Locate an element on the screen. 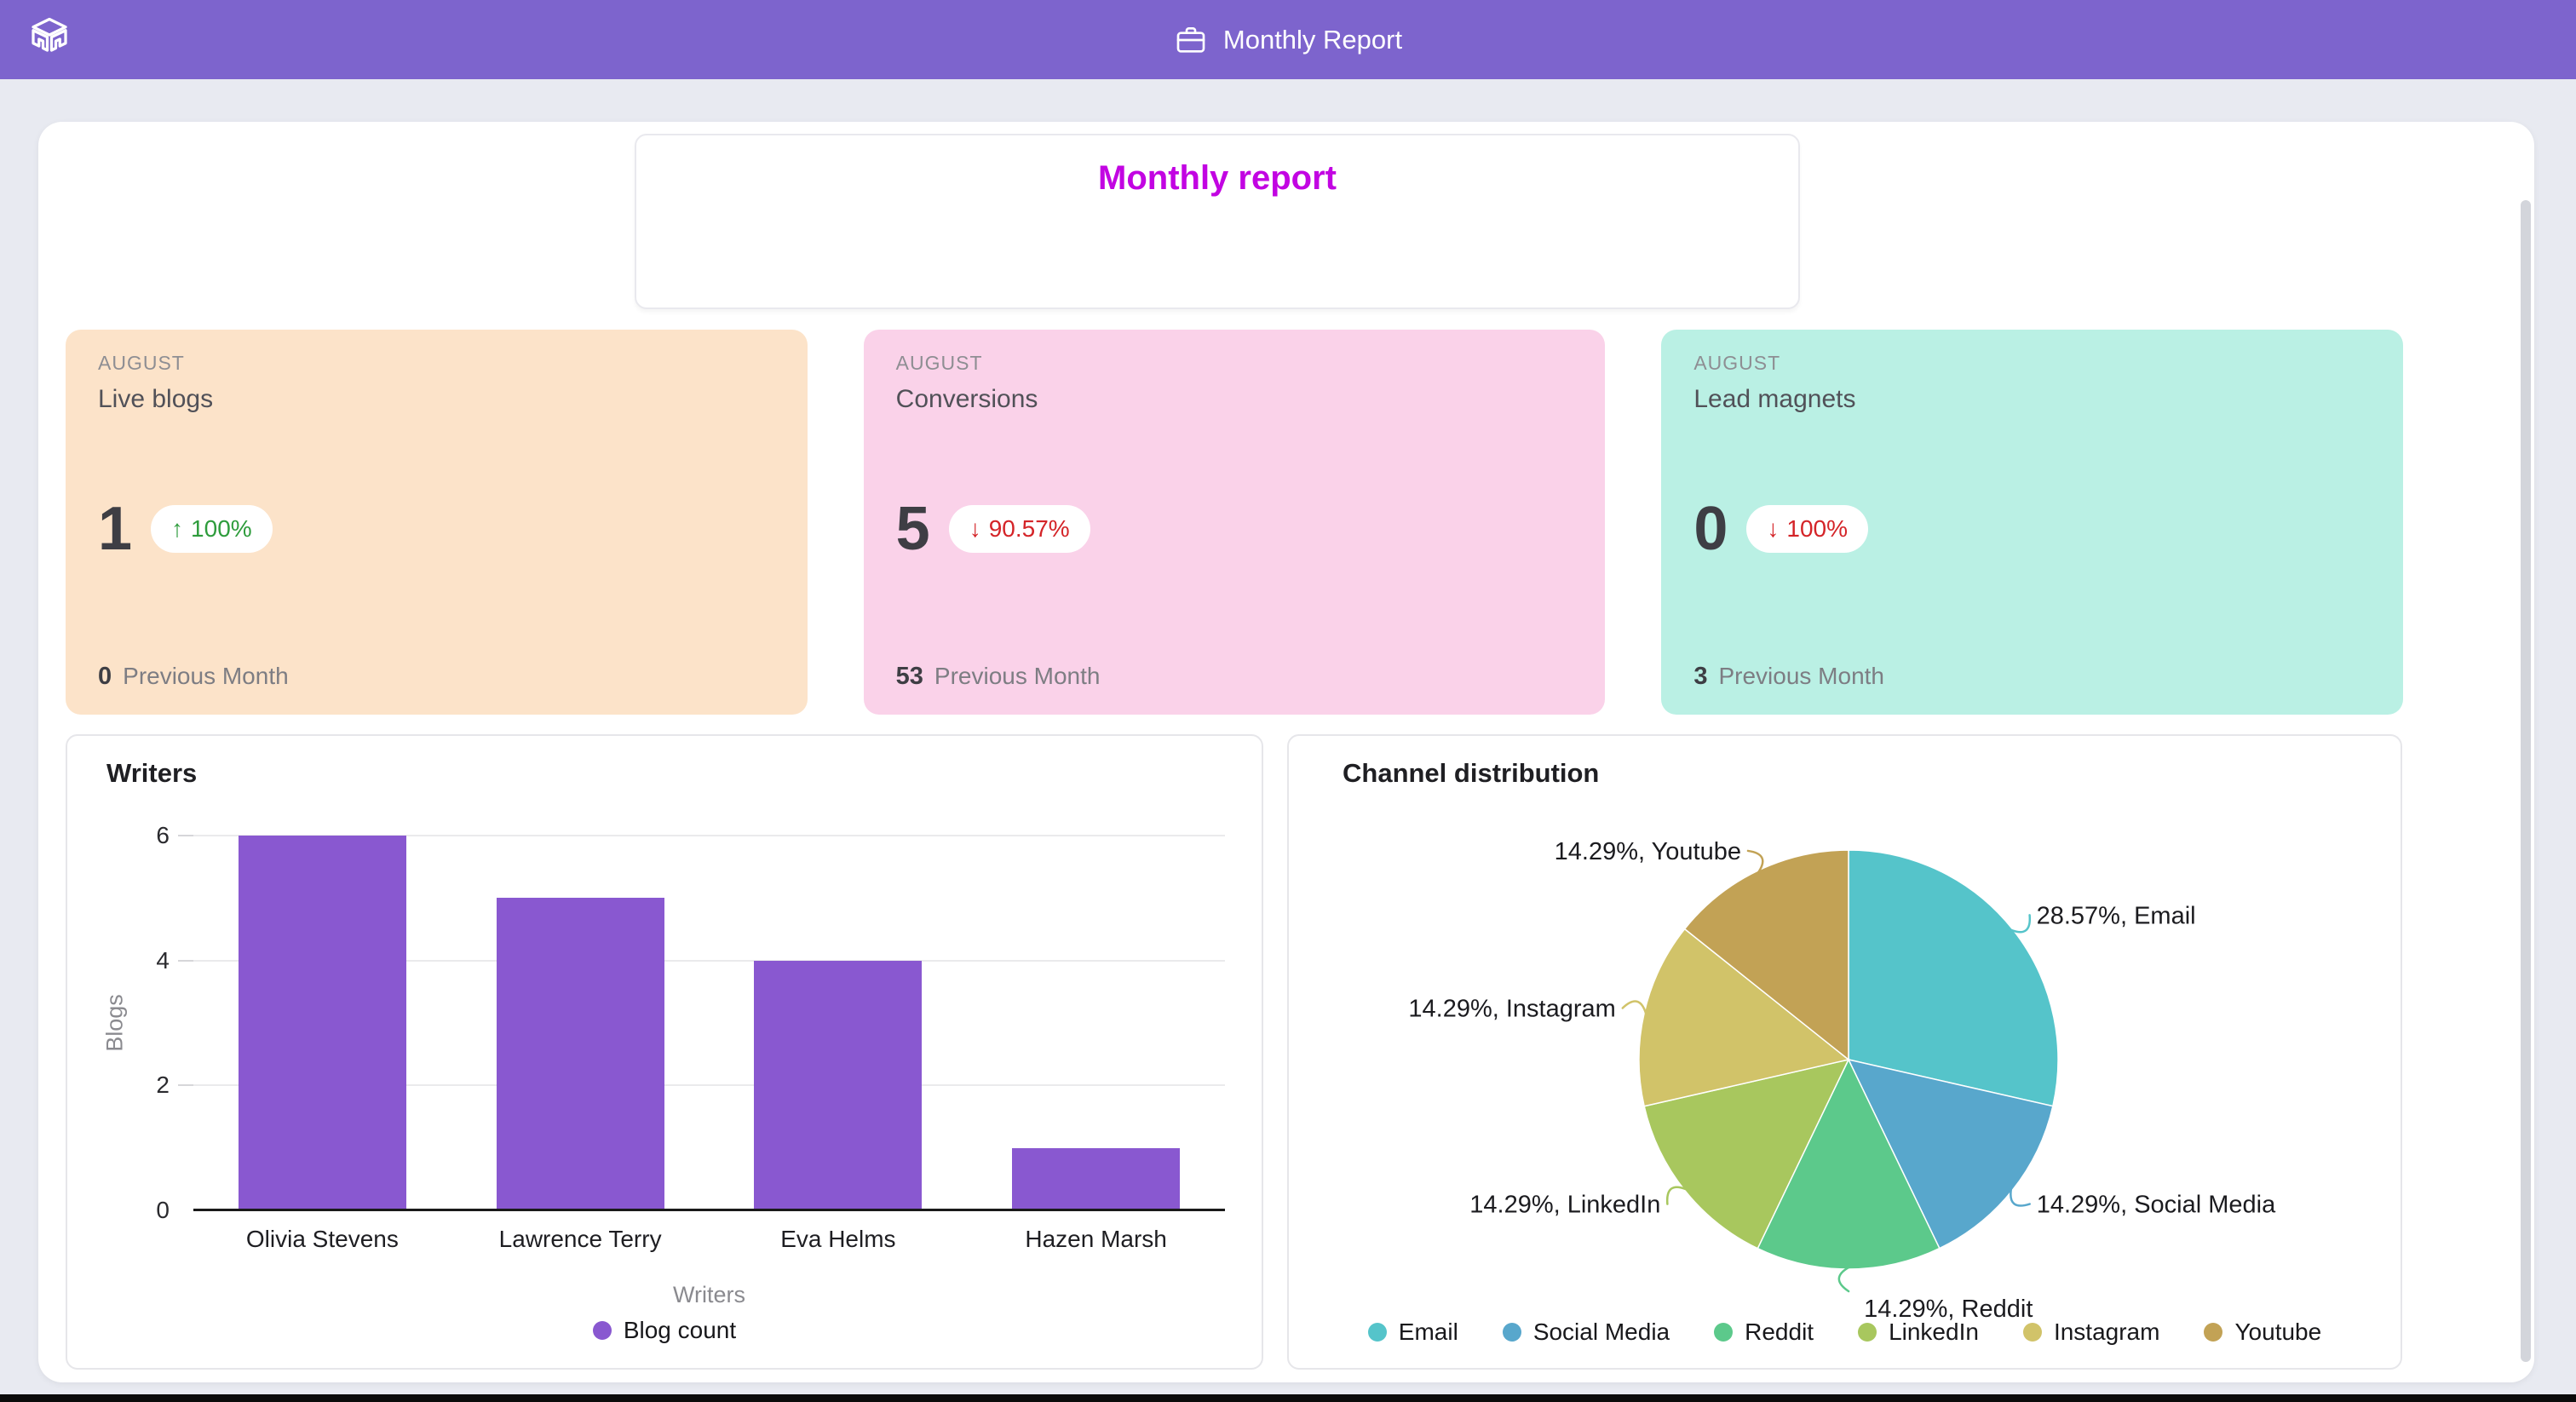 This screenshot has width=2576, height=1402. legend-label: Social Media is located at coordinates (1601, 1332).